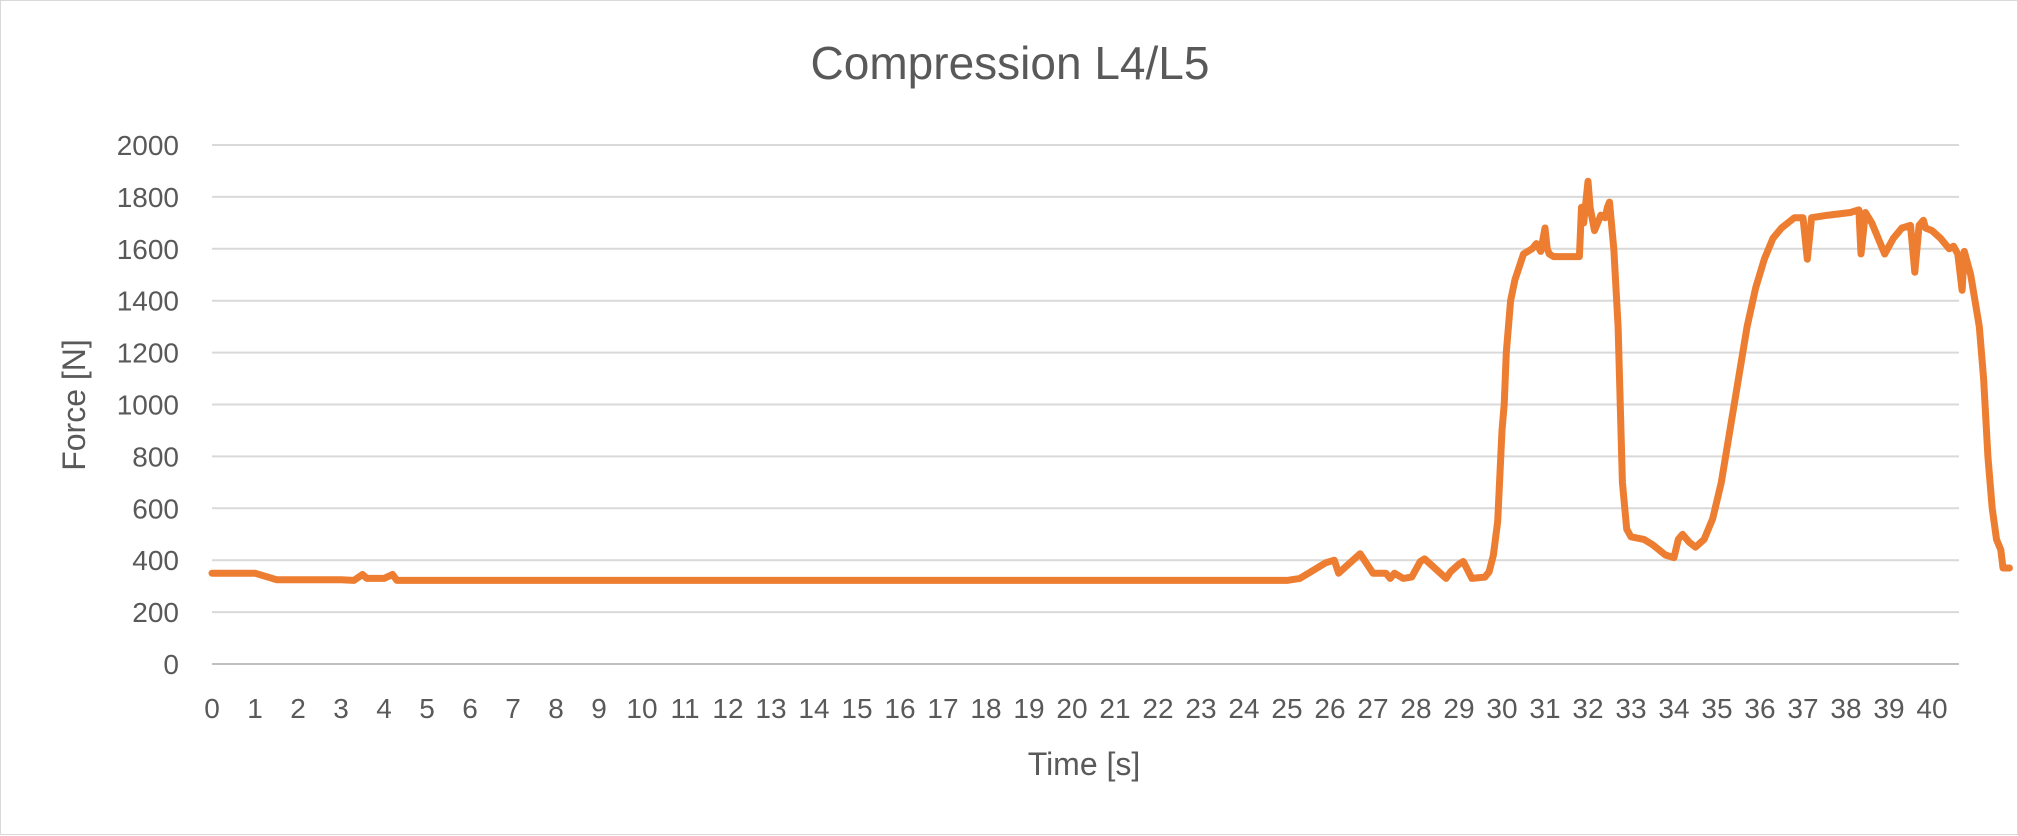 The image size is (2018, 836). I want to click on x-axis-title: Time [s], so click(1084, 764).